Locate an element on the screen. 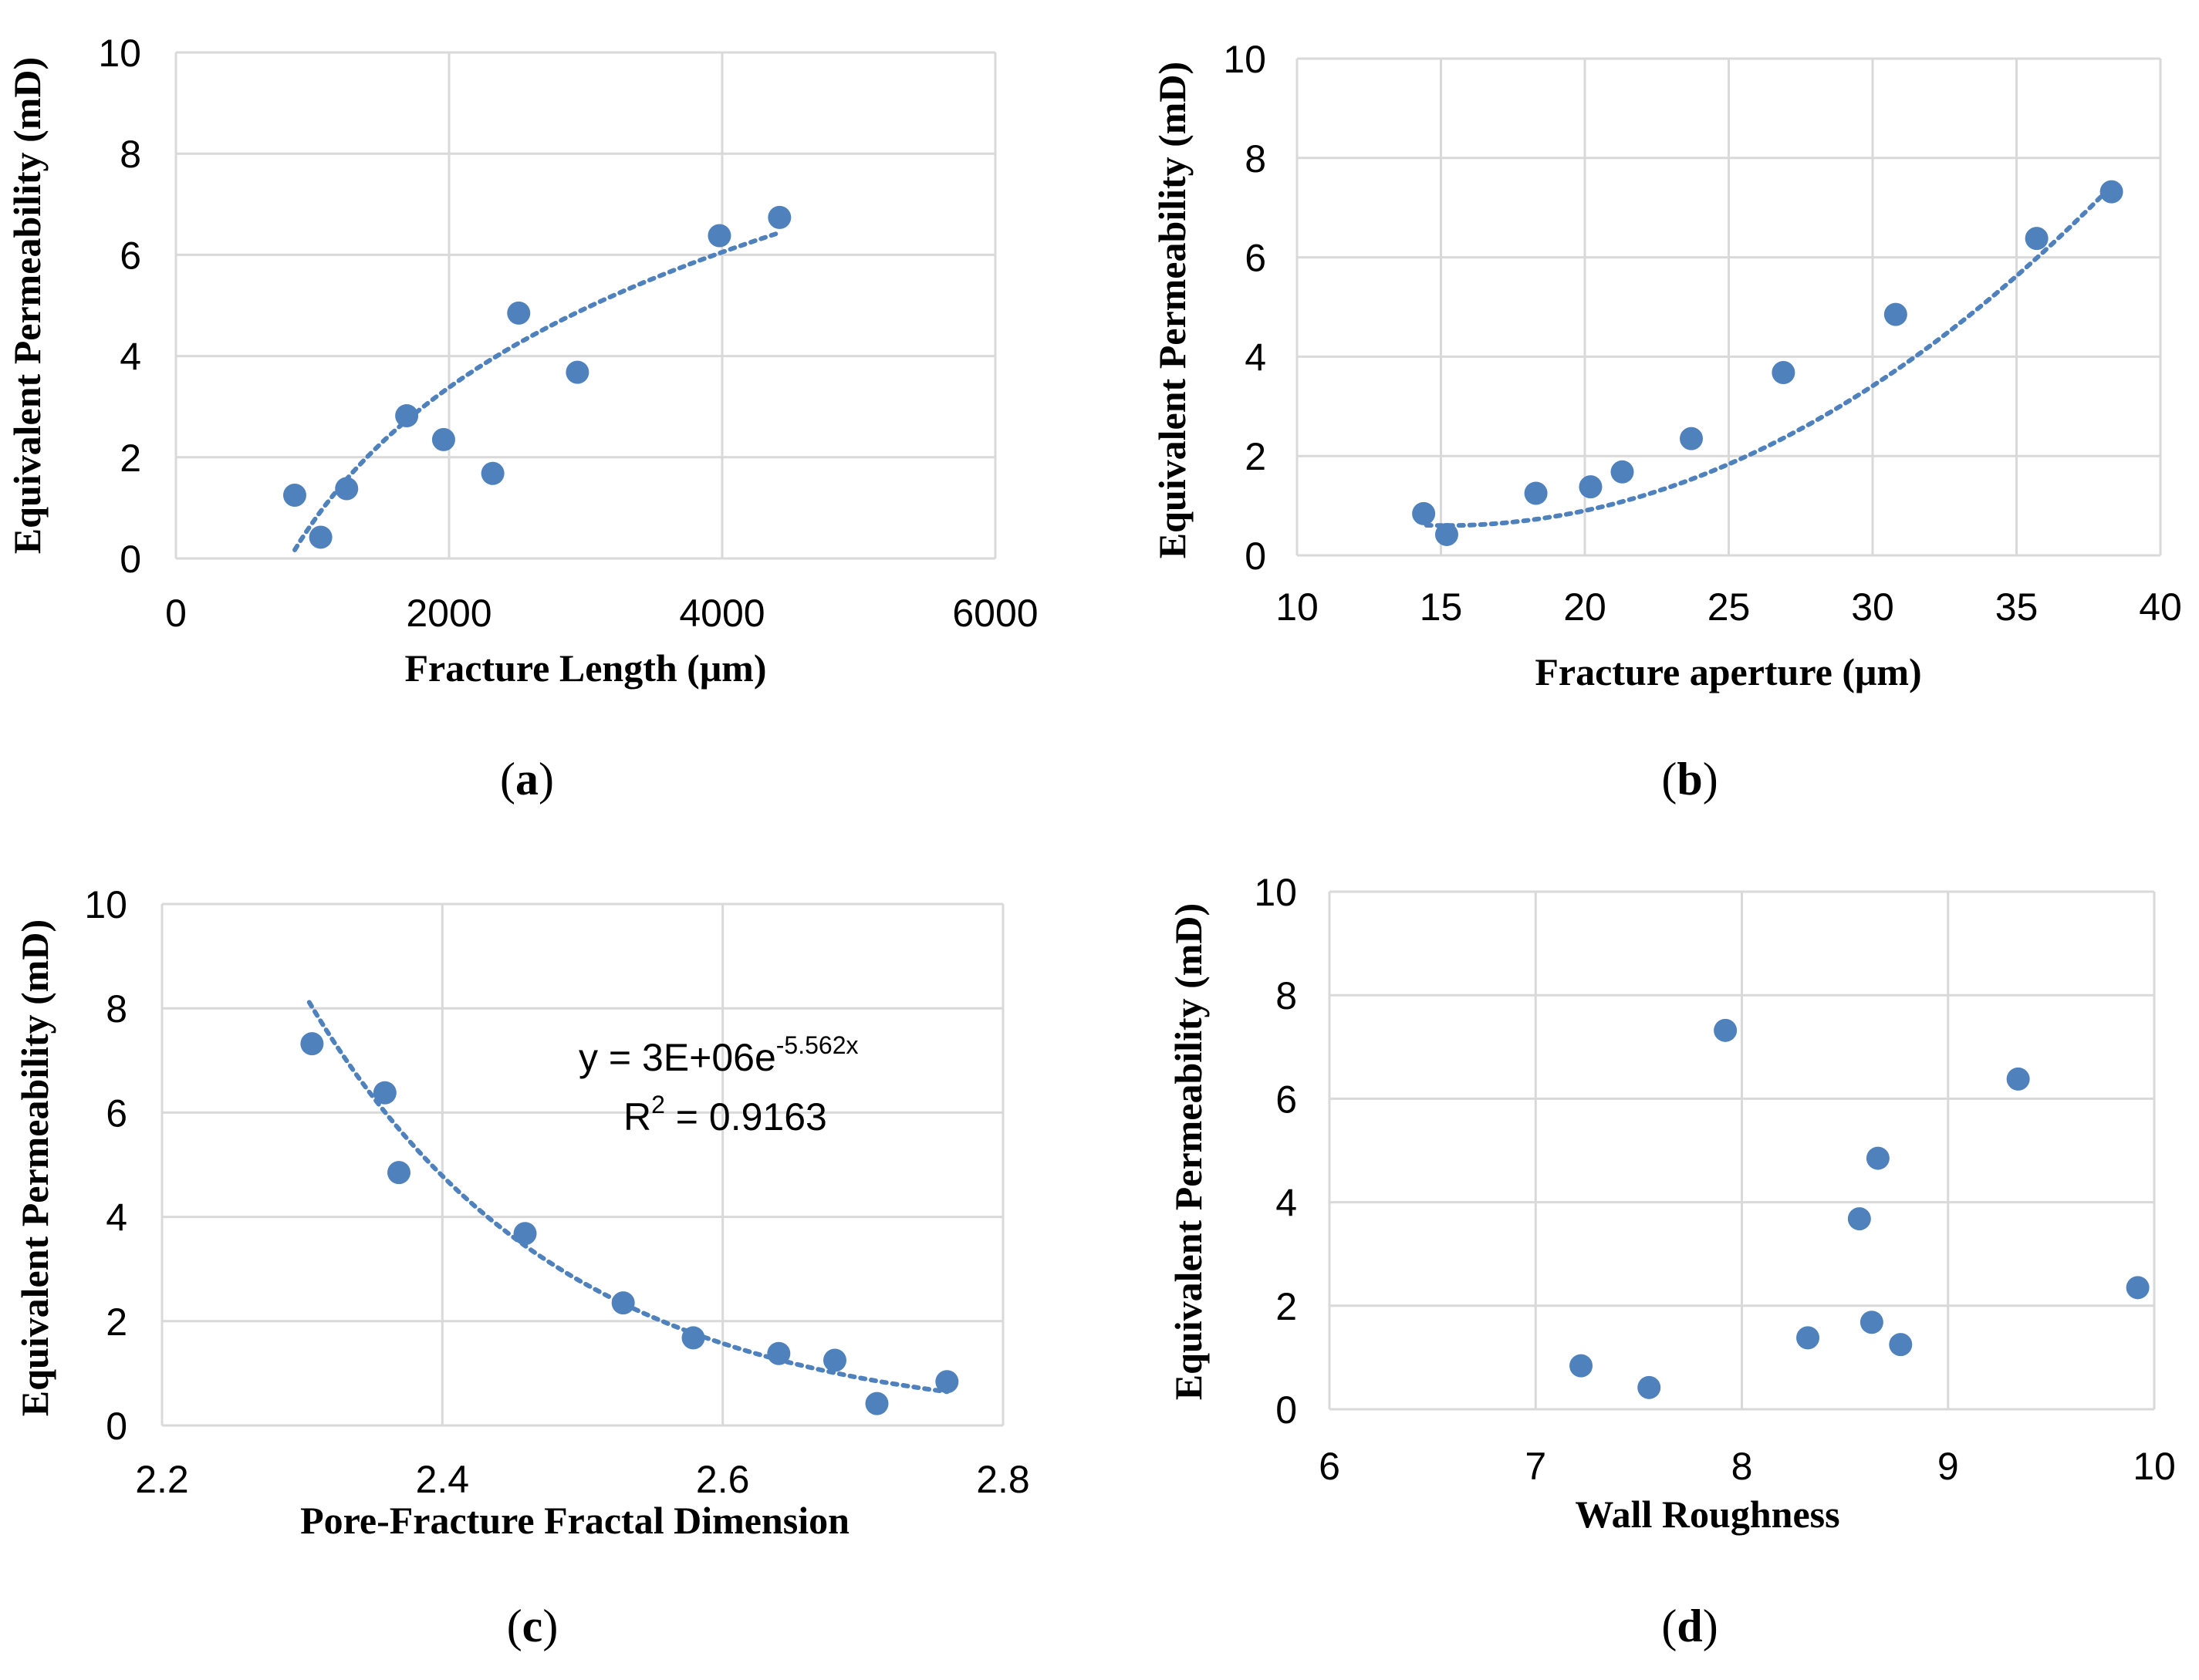  x-axis-title: Fracture aperture (μm) is located at coordinates (1728, 671).